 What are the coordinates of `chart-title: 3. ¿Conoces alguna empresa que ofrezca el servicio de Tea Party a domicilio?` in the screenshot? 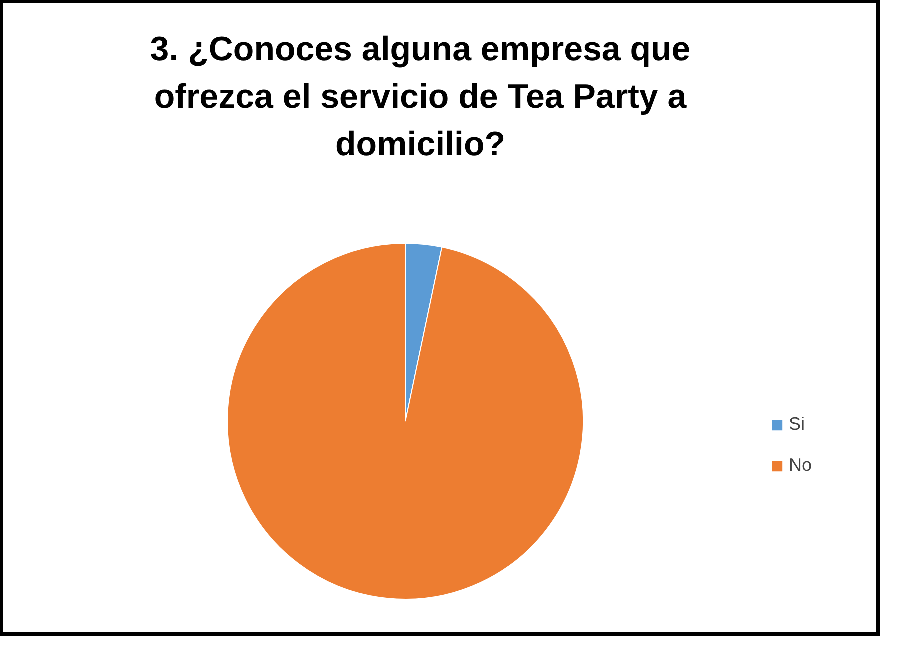 It's located at (420, 97).